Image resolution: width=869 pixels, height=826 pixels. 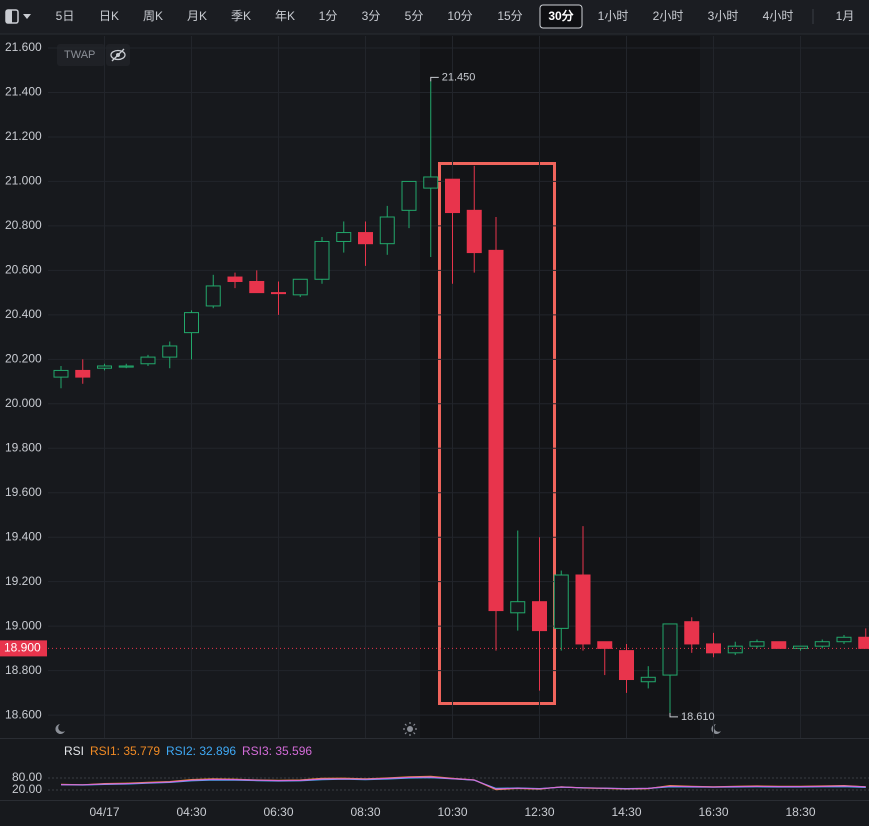 I want to click on rsi-line, so click(x=463, y=783).